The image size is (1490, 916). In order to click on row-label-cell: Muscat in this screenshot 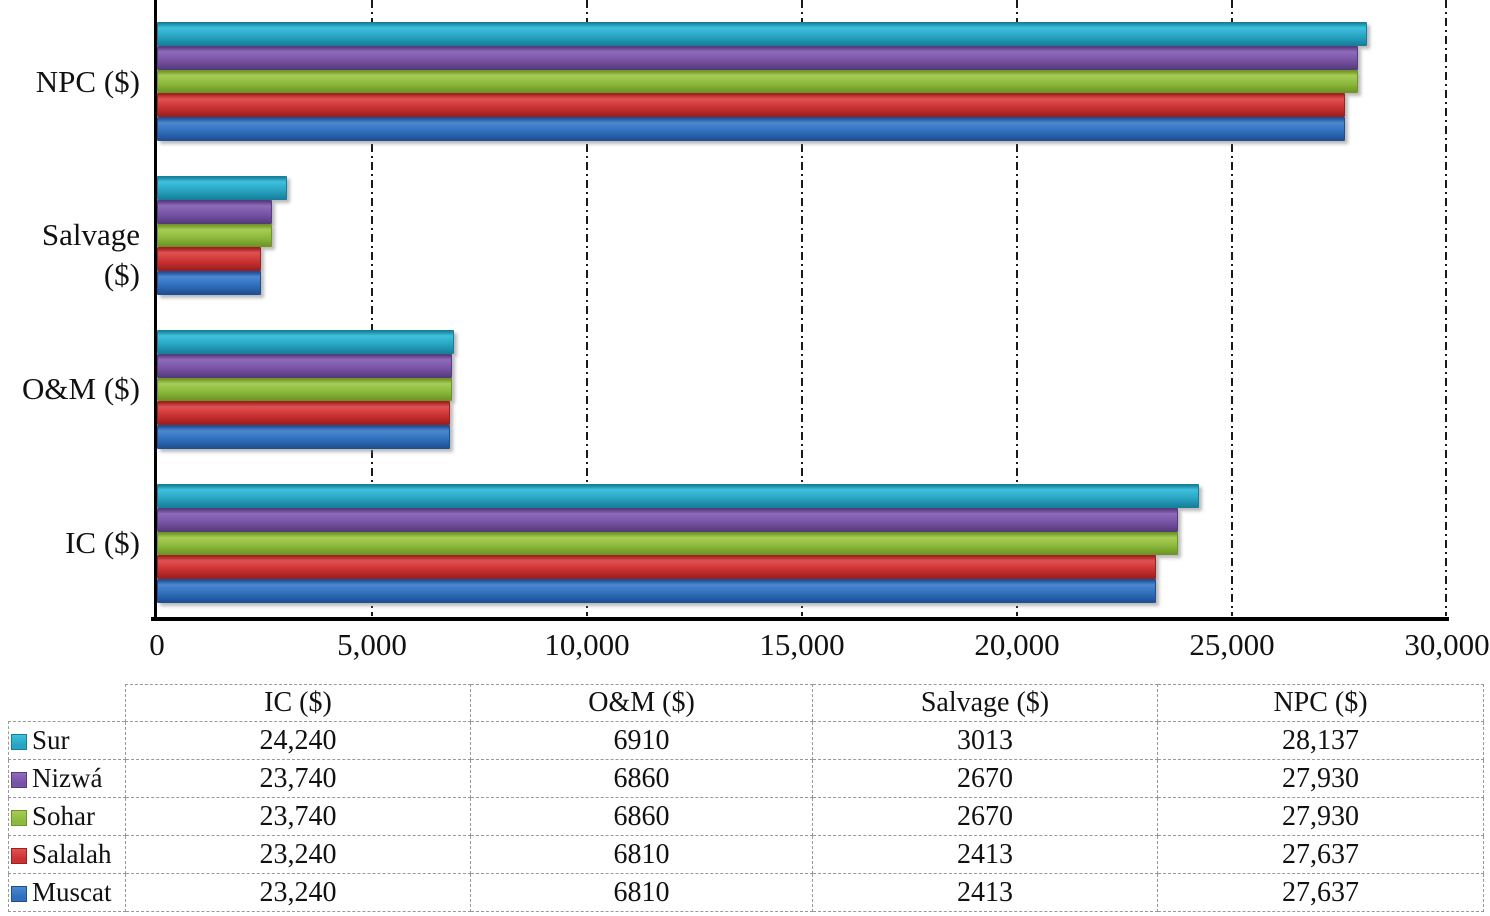, I will do `click(67, 892)`.